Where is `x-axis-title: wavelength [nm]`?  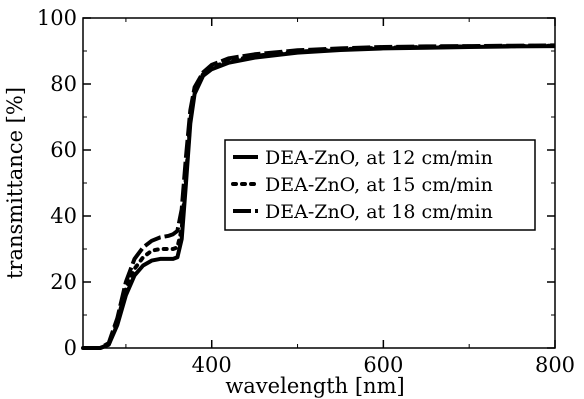
x-axis-title: wavelength [nm] is located at coordinates (314, 386).